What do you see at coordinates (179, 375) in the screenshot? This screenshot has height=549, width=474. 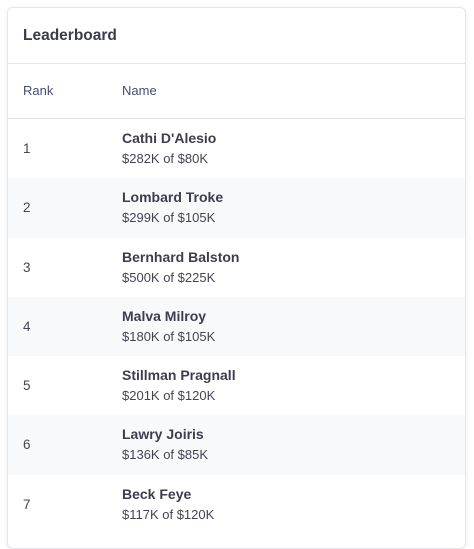 I see `person-name: Stillman Pragnall` at bounding box center [179, 375].